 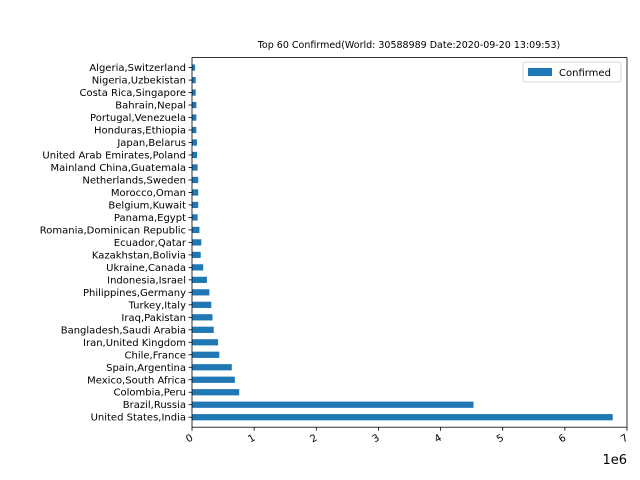 I want to click on x-tick-label: 6, so click(x=562, y=439).